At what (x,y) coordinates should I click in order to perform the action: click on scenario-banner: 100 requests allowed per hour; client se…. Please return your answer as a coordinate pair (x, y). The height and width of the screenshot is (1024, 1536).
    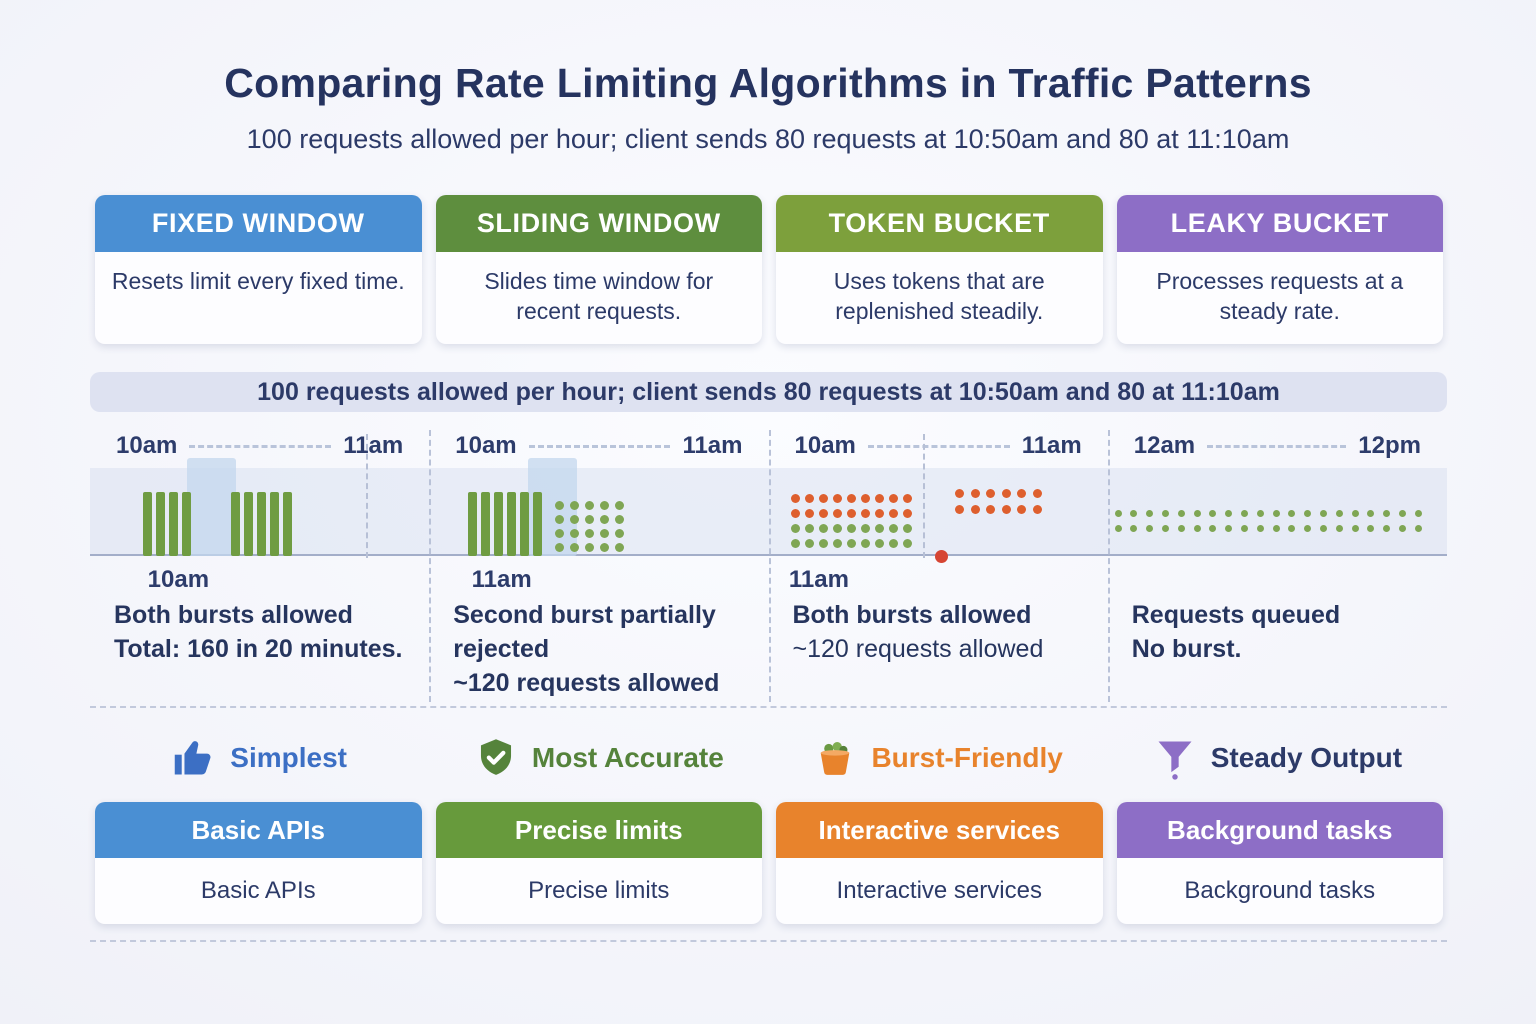
    Looking at the image, I should click on (768, 392).